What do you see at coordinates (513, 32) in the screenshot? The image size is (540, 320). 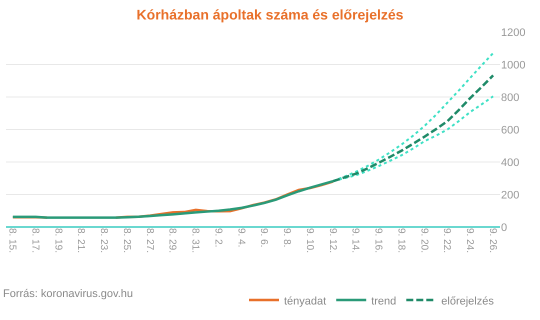 I see `y-tick-label: 1200` at bounding box center [513, 32].